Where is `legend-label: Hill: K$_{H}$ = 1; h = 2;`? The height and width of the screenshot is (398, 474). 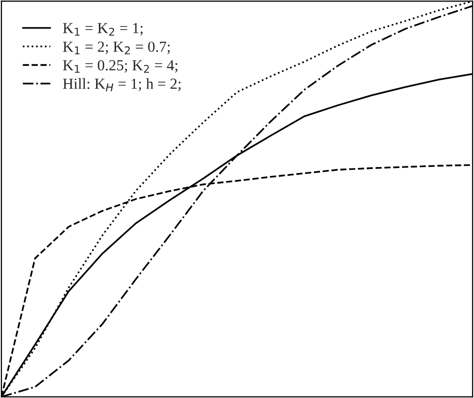
legend-label: Hill: K$_{H}$ = 1; h = 2; is located at coordinates (121, 85).